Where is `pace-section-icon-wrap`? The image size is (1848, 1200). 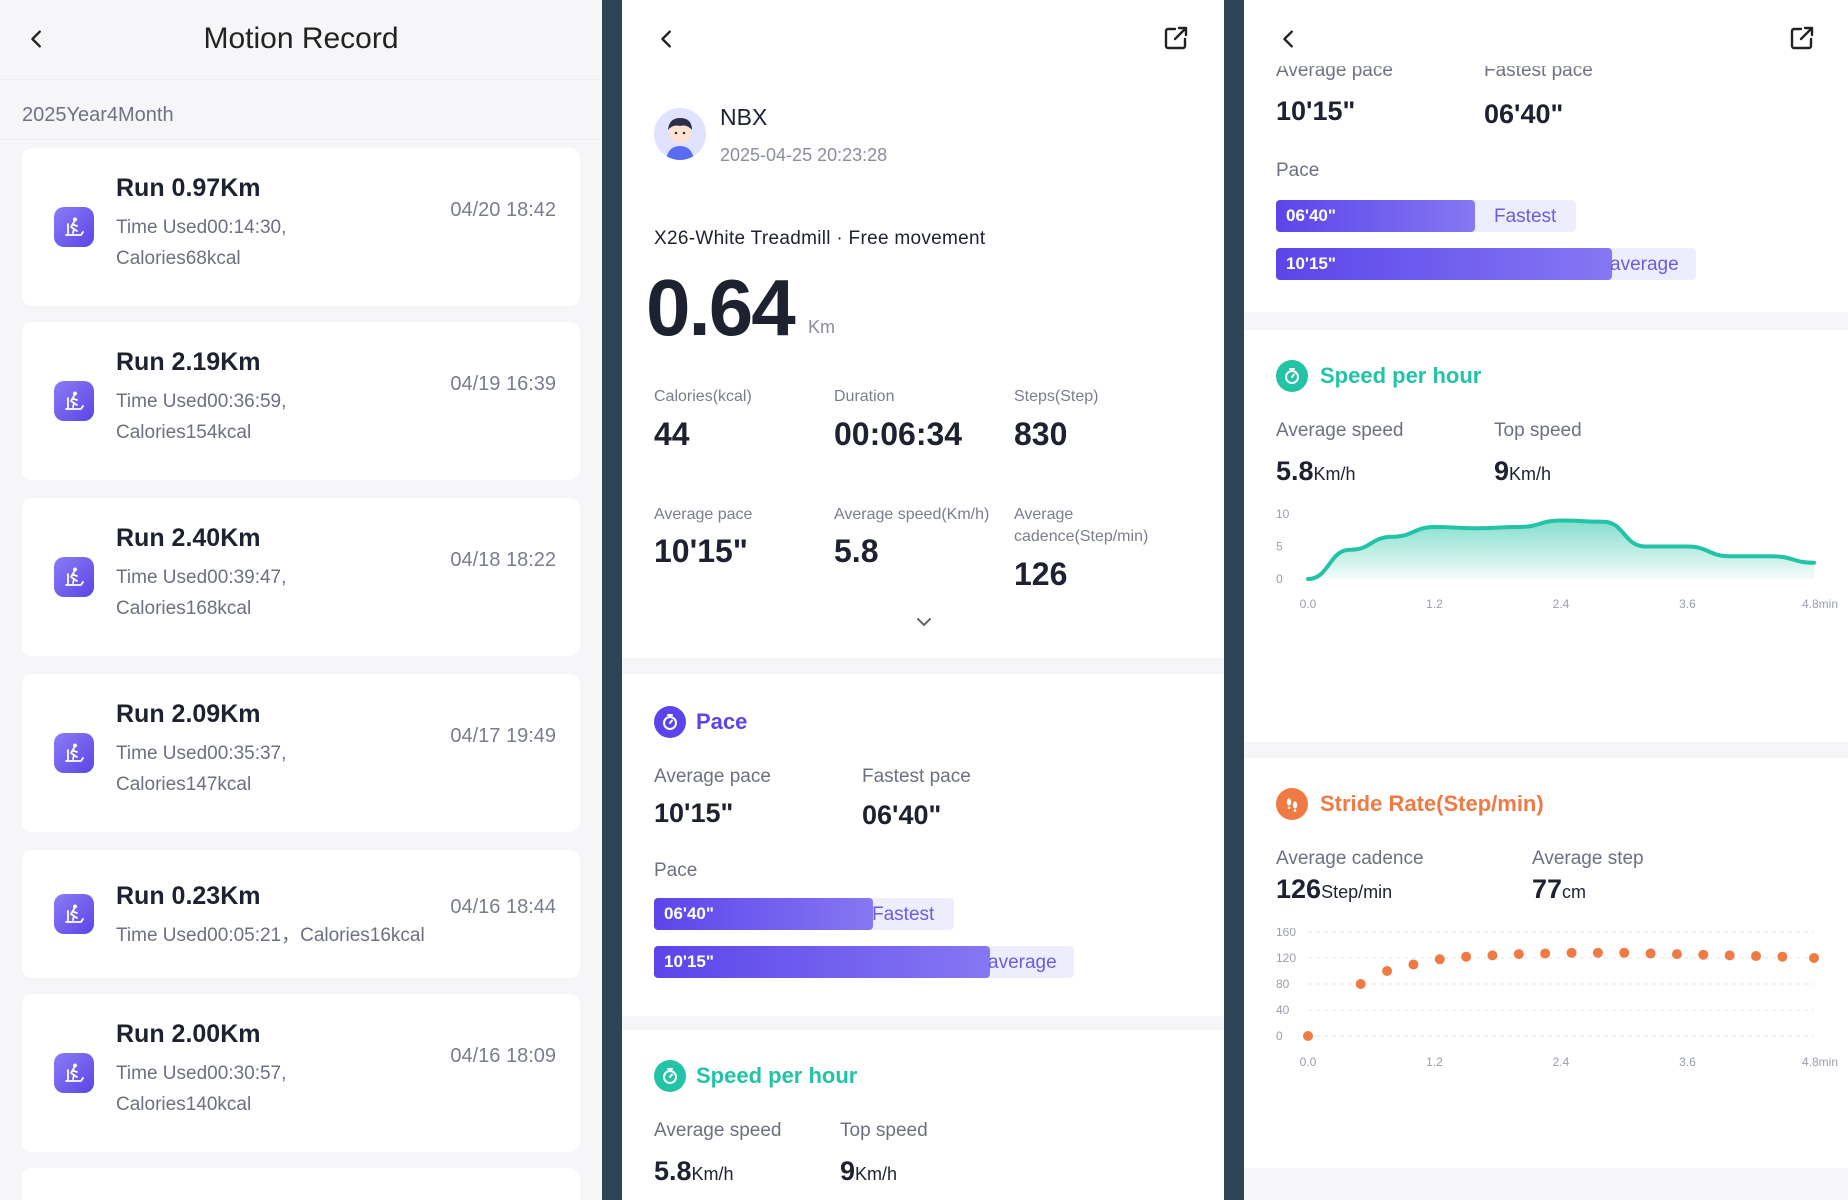
pace-section-icon-wrap is located at coordinates (670, 722).